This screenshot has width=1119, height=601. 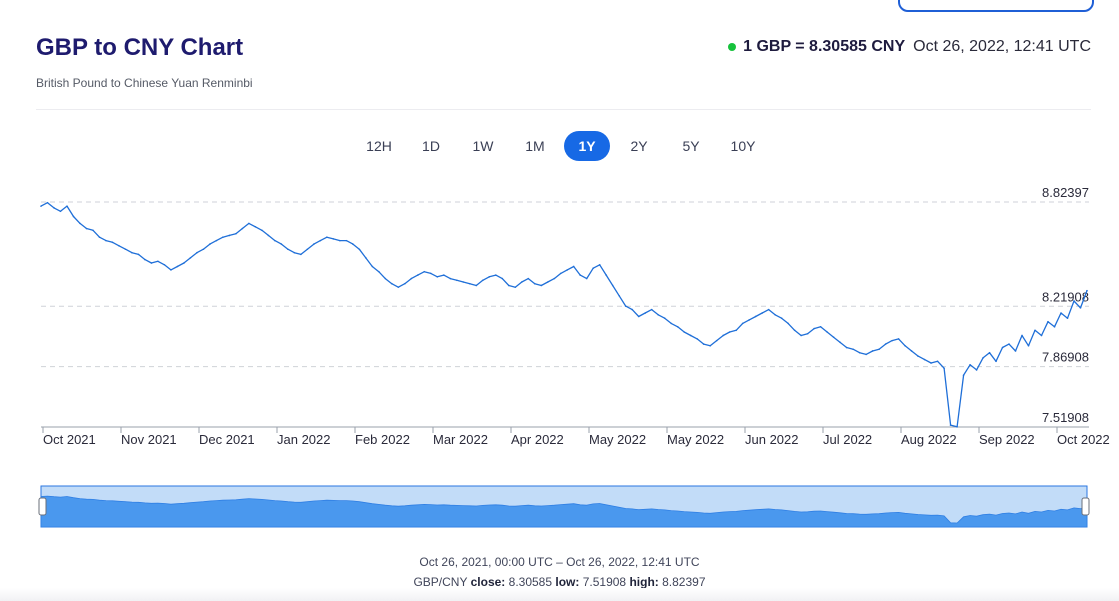 I want to click on page-subtitle: British Pound to Chinese Yuan Renminbi, so click(x=144, y=83).